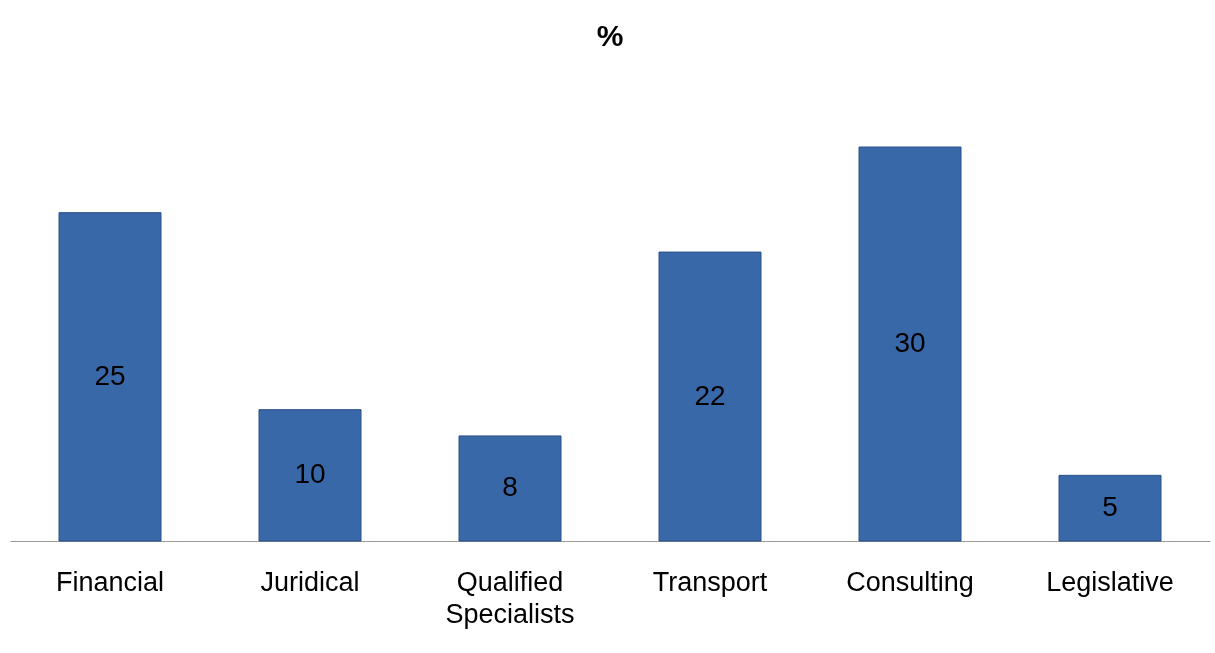  I want to click on x-tick-label: Consulting, so click(910, 581).